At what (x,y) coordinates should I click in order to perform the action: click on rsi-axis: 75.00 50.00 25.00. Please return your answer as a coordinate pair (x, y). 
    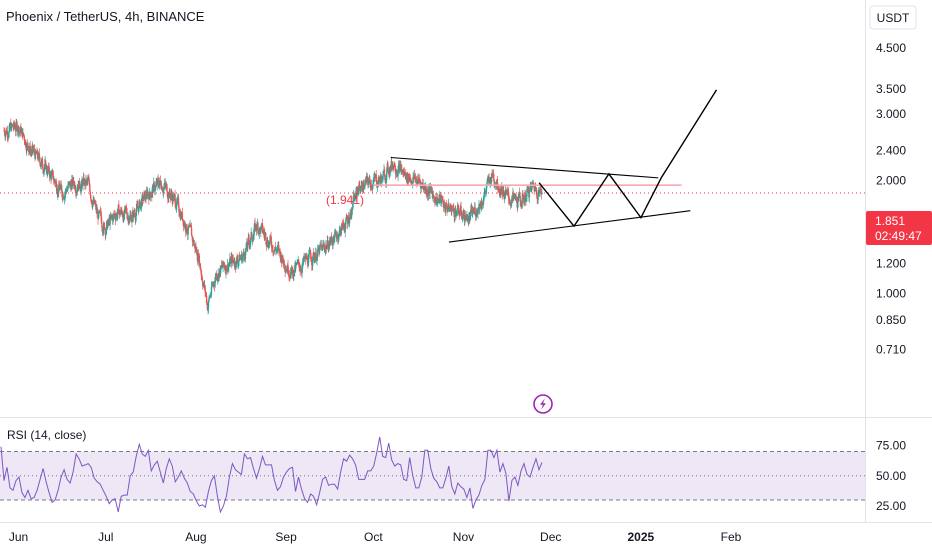
    Looking at the image, I should click on (891, 476).